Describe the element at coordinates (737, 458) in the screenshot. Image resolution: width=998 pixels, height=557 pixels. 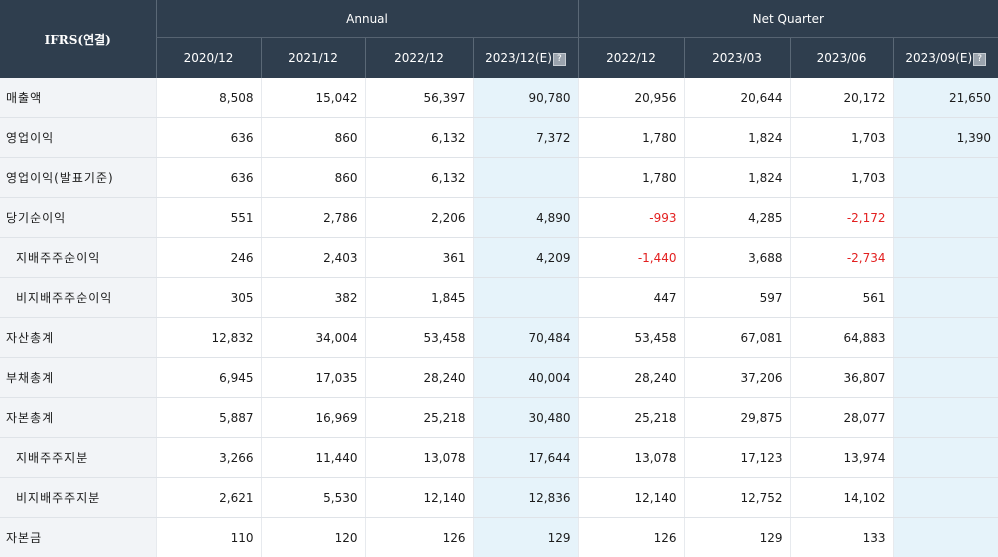
I see `table-cell: 17,123` at that location.